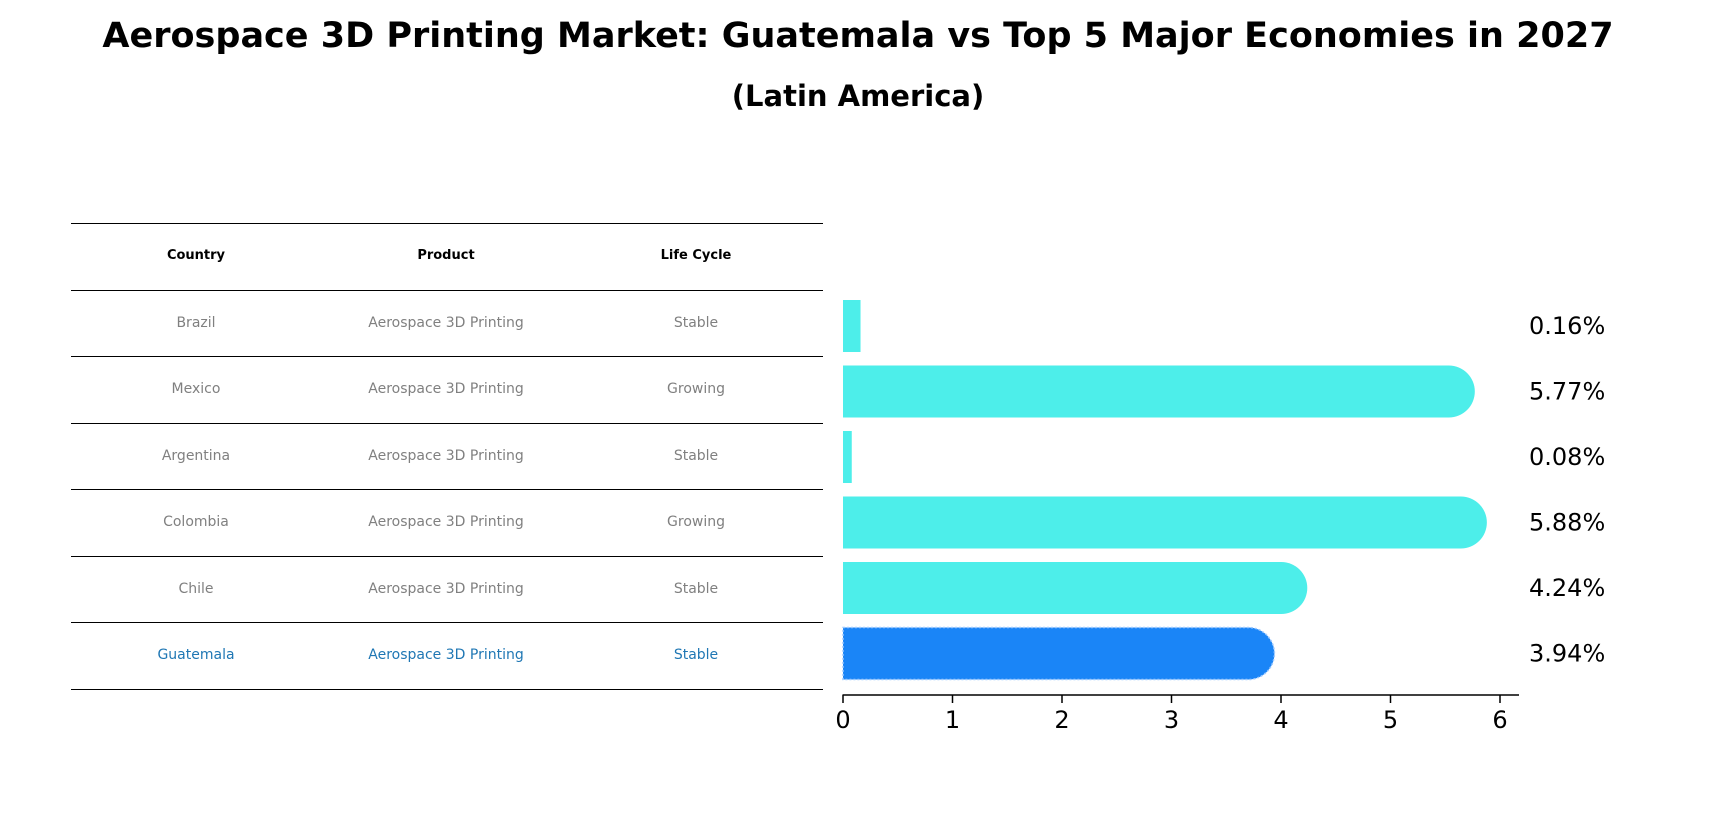  I want to click on x-tick-label: 5, so click(1390, 720).